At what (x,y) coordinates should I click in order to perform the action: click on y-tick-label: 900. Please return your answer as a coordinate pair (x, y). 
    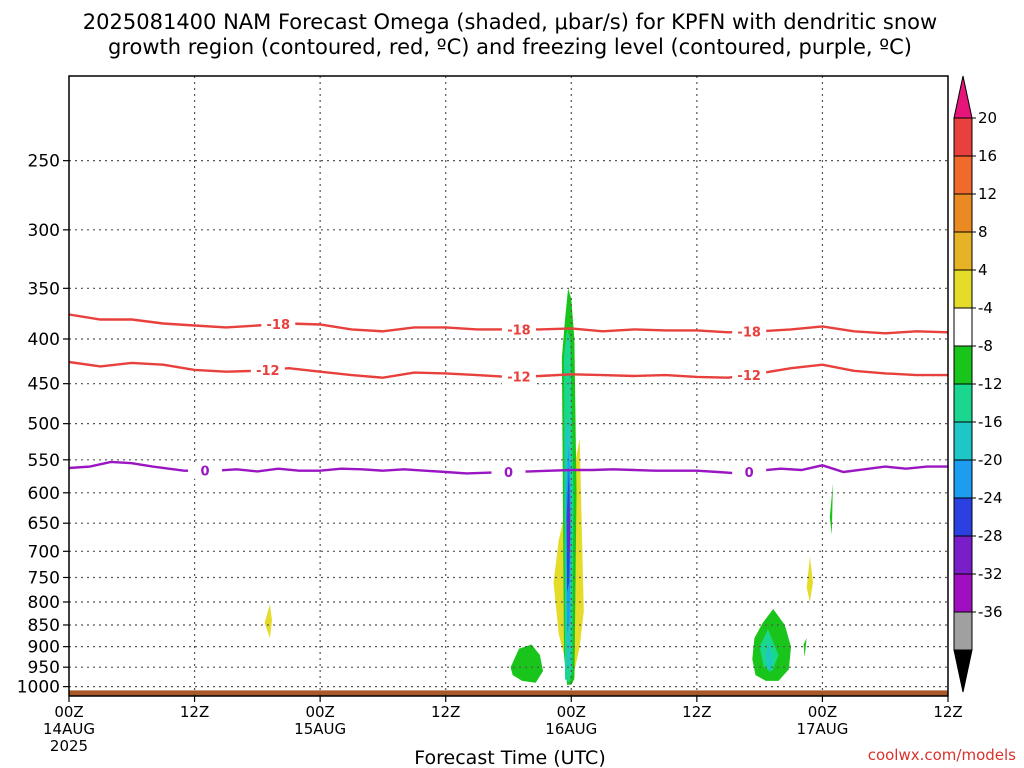
    Looking at the image, I should click on (44, 648).